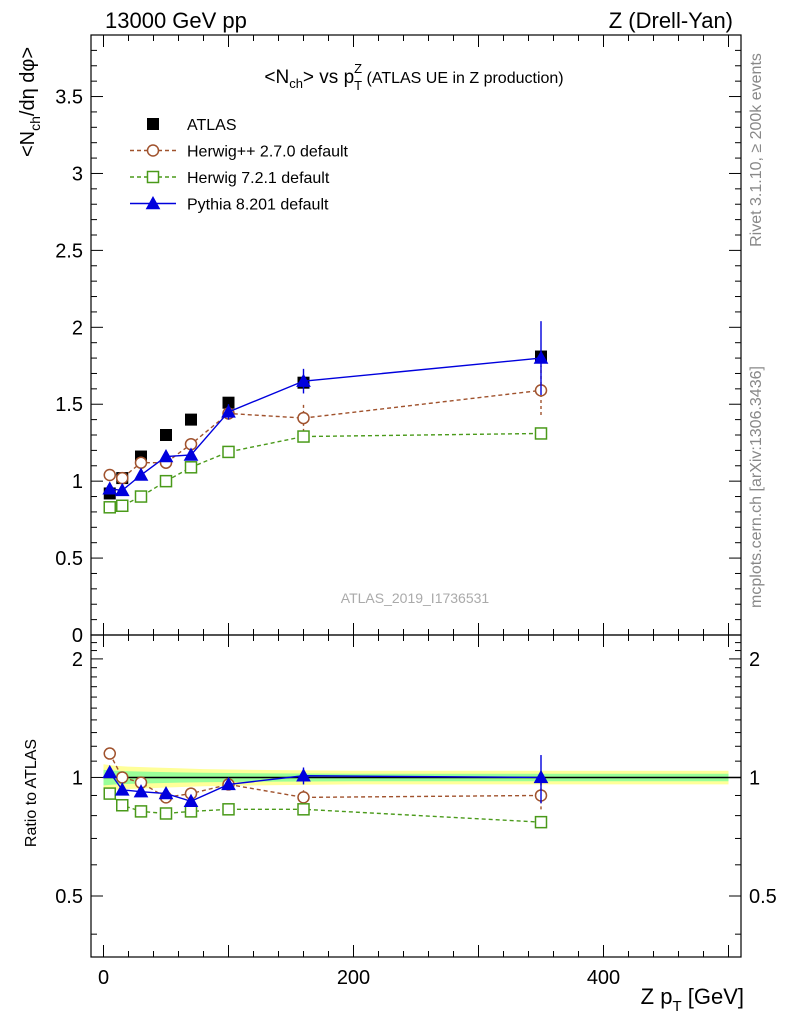 The image size is (786, 1024). I want to click on ratio-ytick-label: 0.5, so click(69, 897).